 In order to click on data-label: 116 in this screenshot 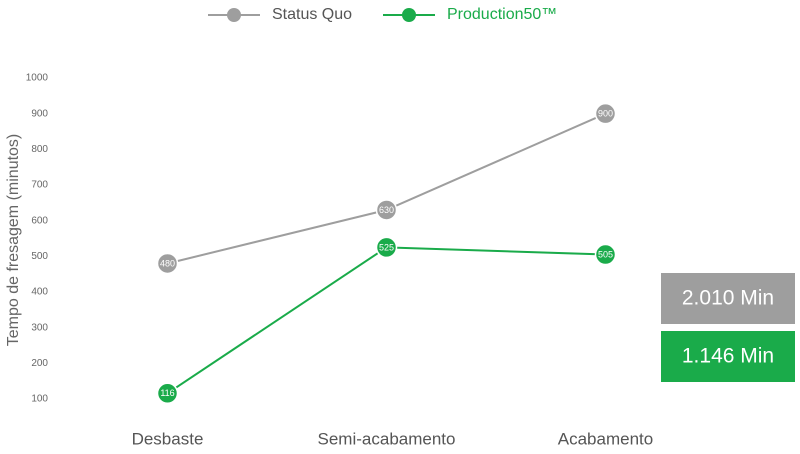, I will do `click(167, 393)`.